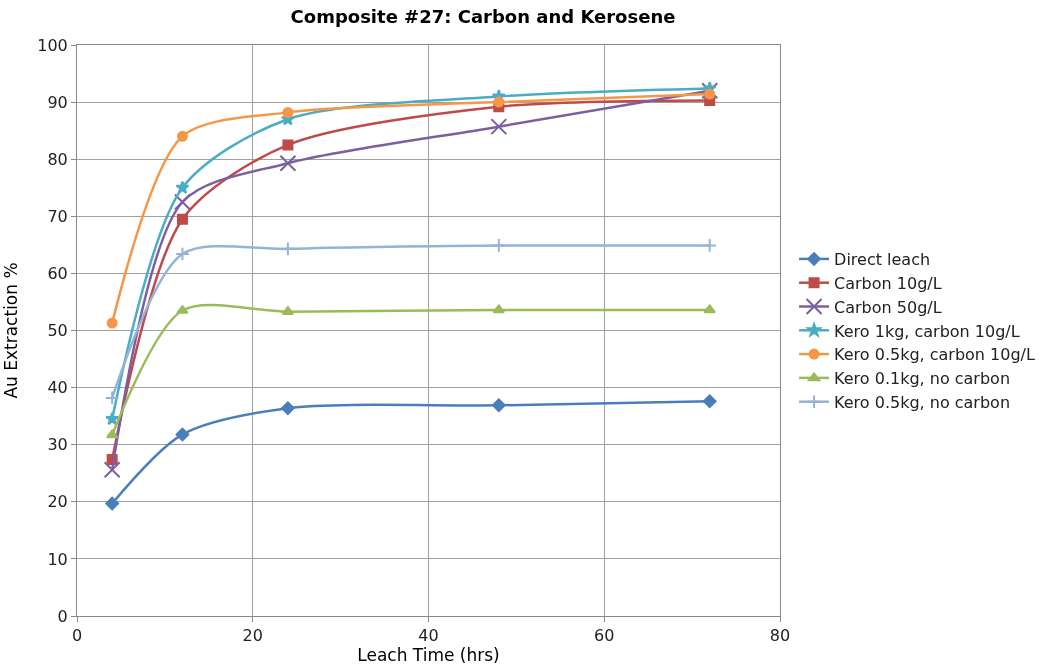 This screenshot has width=1050, height=671. Describe the element at coordinates (922, 402) in the screenshot. I see `legend-label: Kero 0.5kg, no carbon` at that location.